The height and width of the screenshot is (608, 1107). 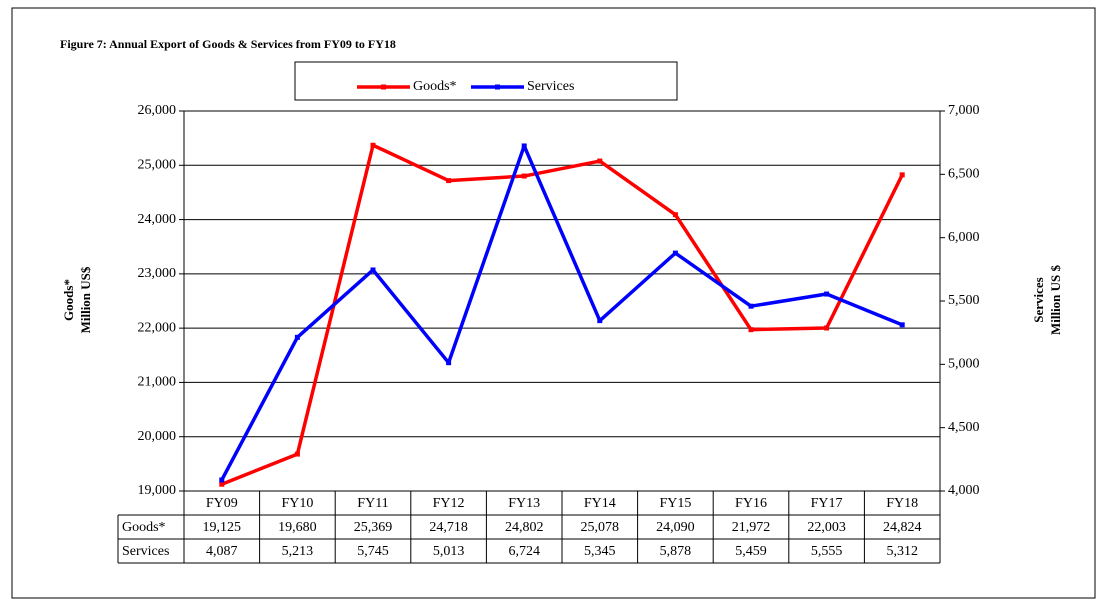 What do you see at coordinates (675, 503) in the screenshot?
I see `x-tick-label: FY15` at bounding box center [675, 503].